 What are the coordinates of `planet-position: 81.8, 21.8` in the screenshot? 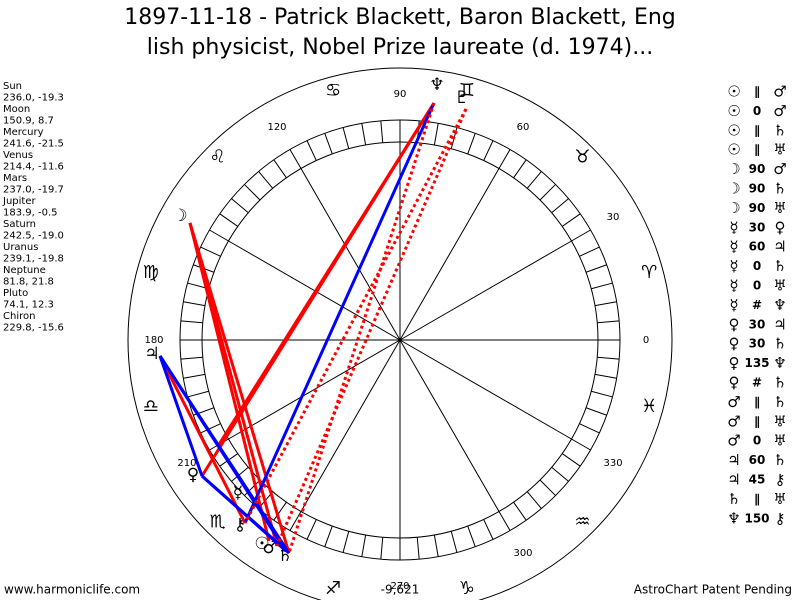 It's located at (28, 282).